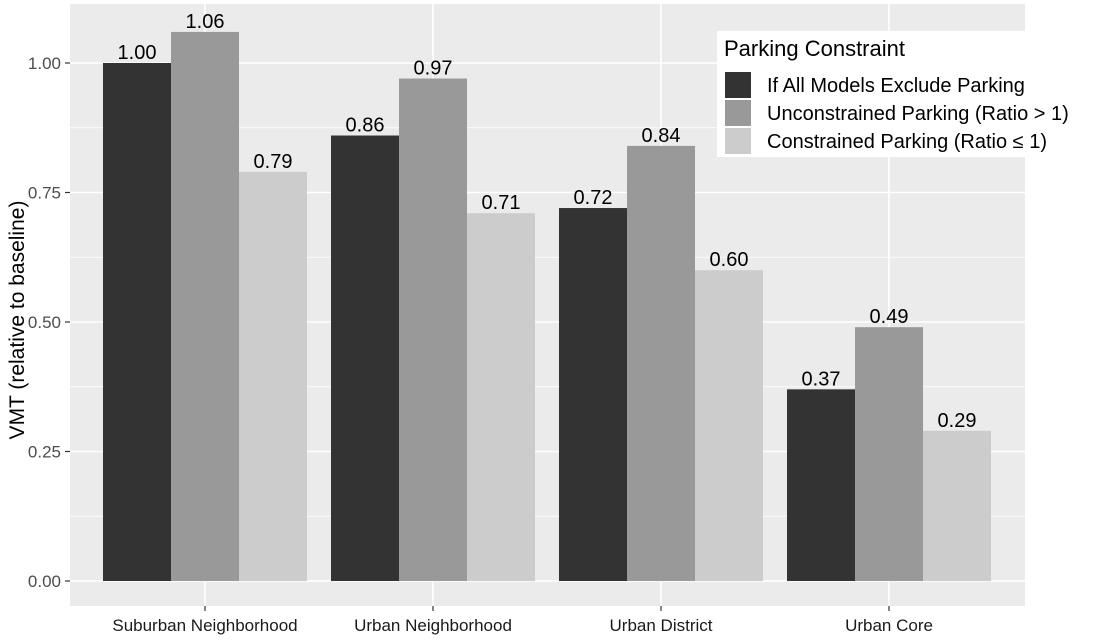  Describe the element at coordinates (365, 126) in the screenshot. I see `bar-value-label: 0.86` at that location.